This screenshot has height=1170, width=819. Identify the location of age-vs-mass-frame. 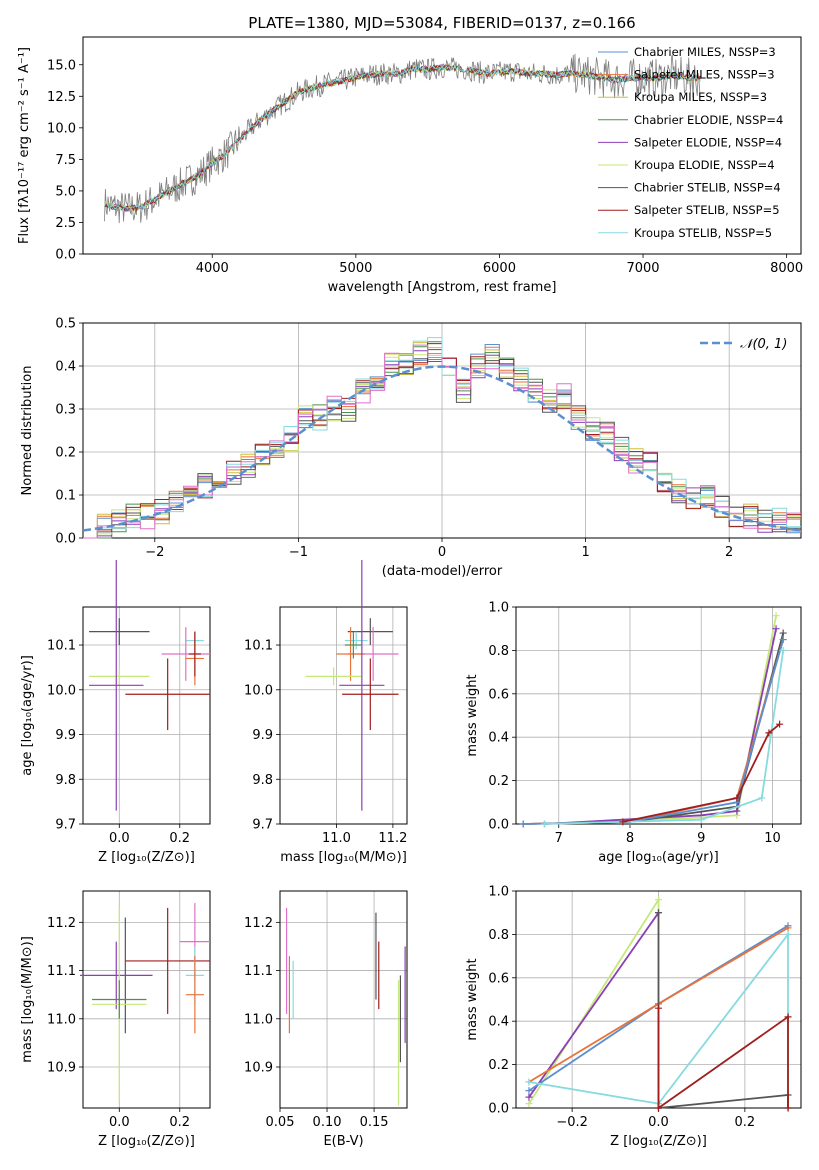
(343, 715).